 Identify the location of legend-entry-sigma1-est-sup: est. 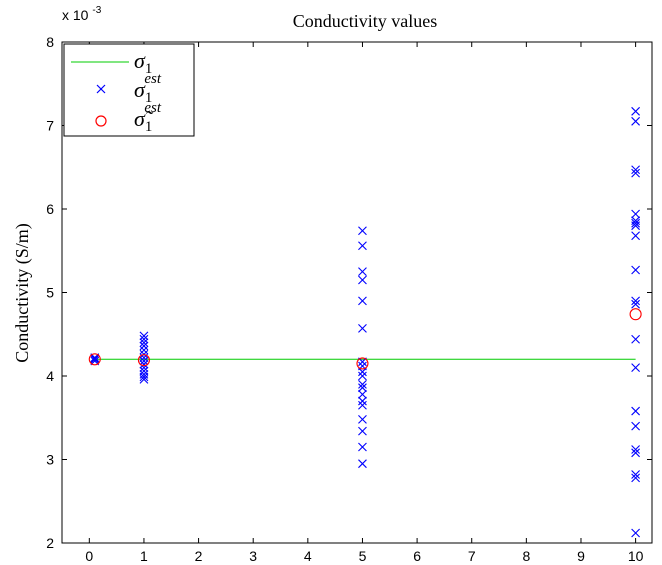
(152, 79).